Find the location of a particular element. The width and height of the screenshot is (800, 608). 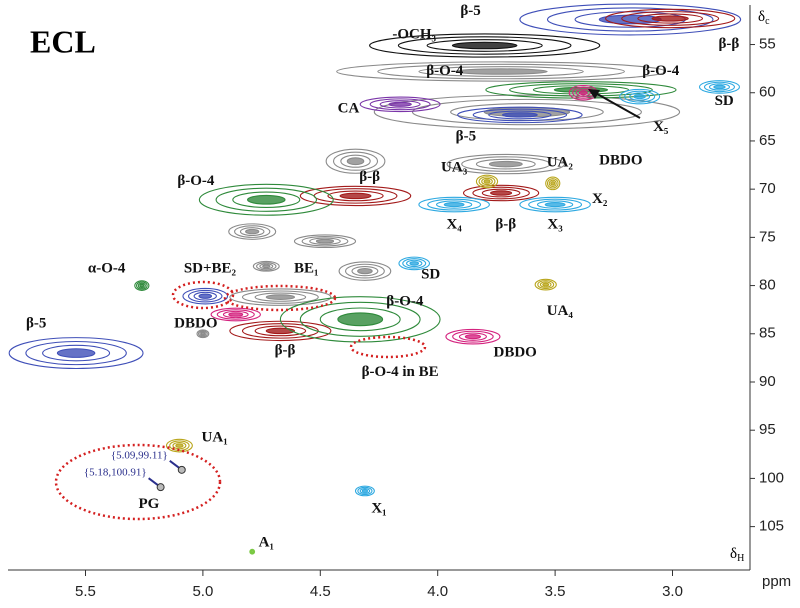

x-unit: ppm is located at coordinates (776, 581).